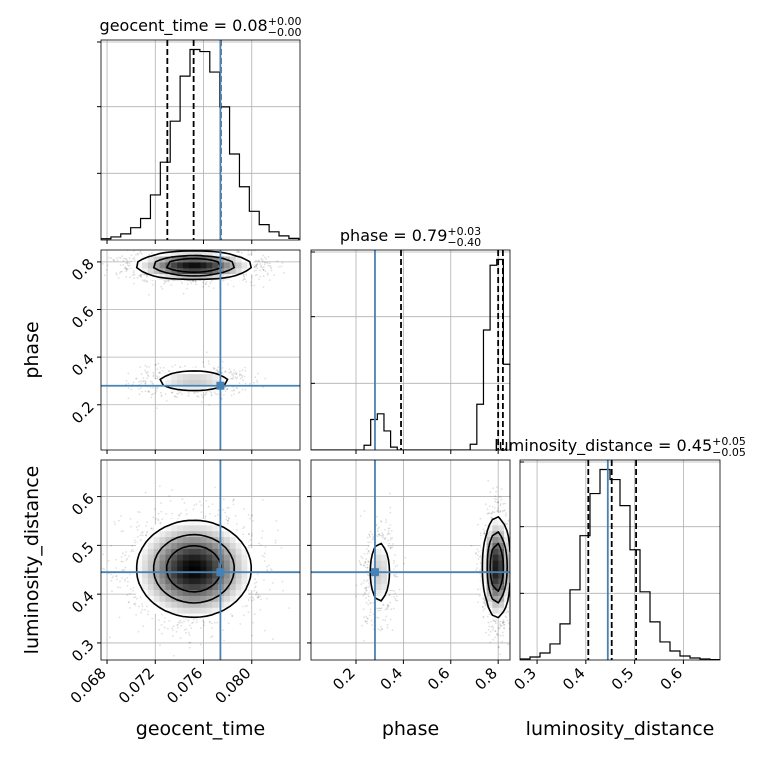 This screenshot has width=760, height=760. What do you see at coordinates (83, 270) in the screenshot?
I see `panel-phase-ytick-label: 0.8` at bounding box center [83, 270].